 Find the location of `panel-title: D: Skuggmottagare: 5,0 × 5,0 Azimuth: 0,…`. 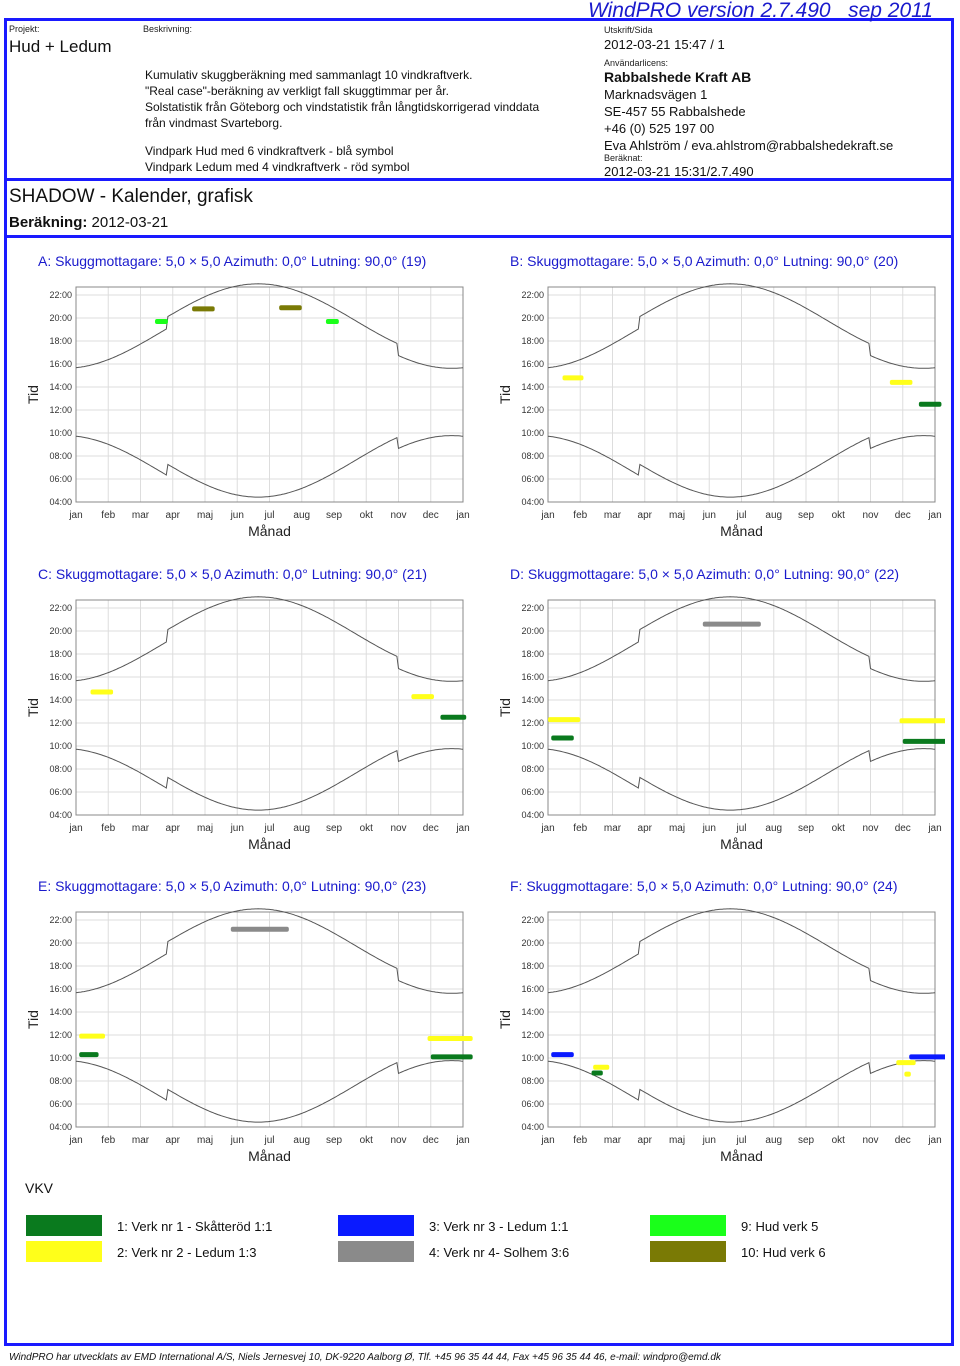

panel-title: D: Skuggmottagare: 5,0 × 5,0 Azimuth: 0,… is located at coordinates (705, 574).